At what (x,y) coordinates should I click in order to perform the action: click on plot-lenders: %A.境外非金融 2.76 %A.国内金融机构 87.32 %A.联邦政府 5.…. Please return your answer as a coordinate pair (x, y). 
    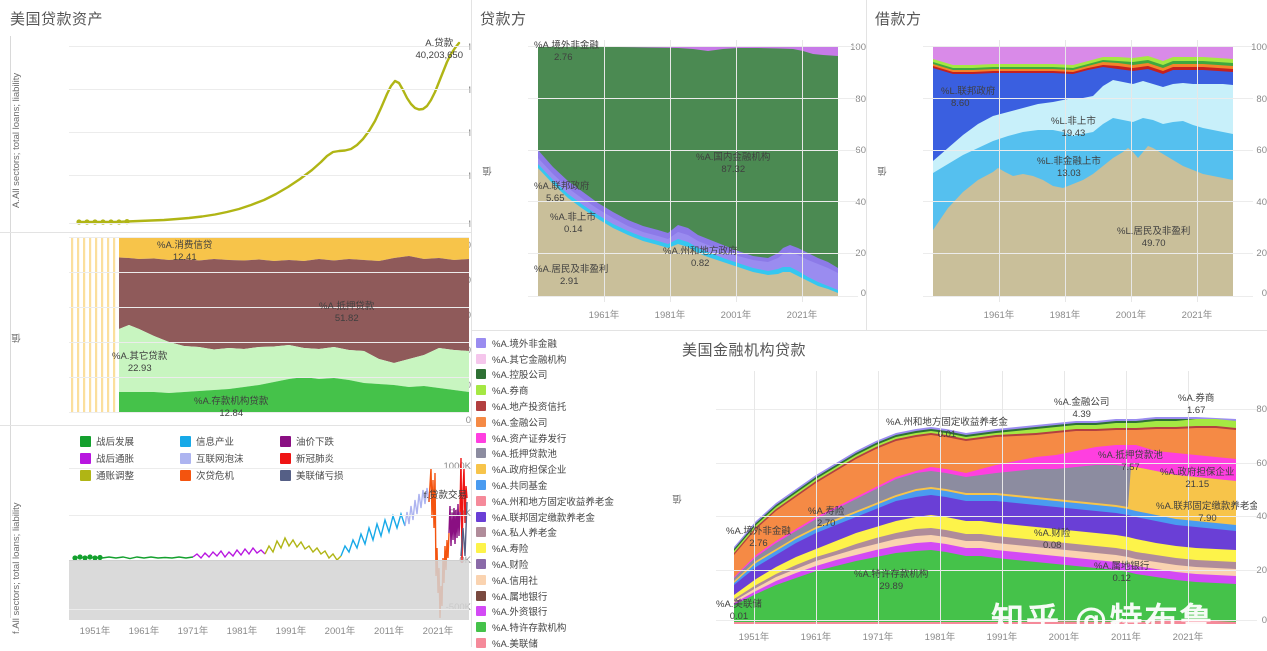
    Looking at the image, I should click on (693, 171).